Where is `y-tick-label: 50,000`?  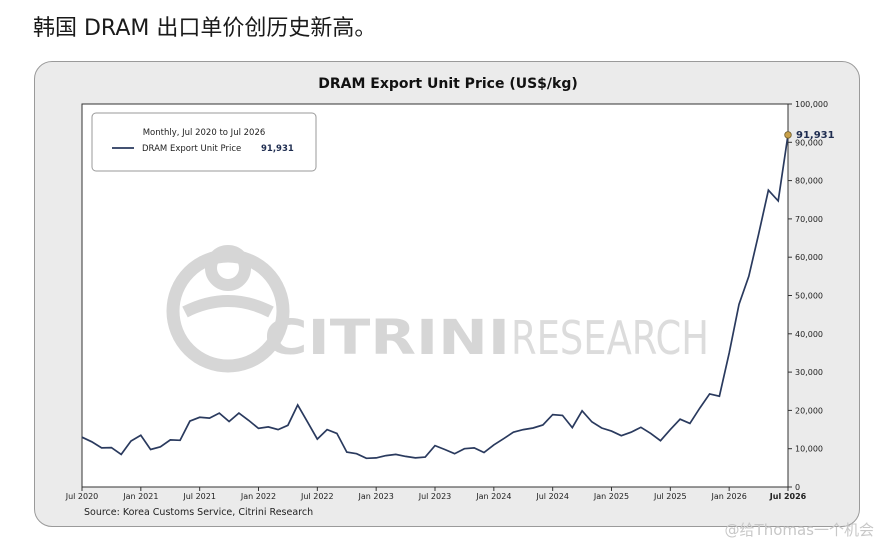
y-tick-label: 50,000 is located at coordinates (809, 296).